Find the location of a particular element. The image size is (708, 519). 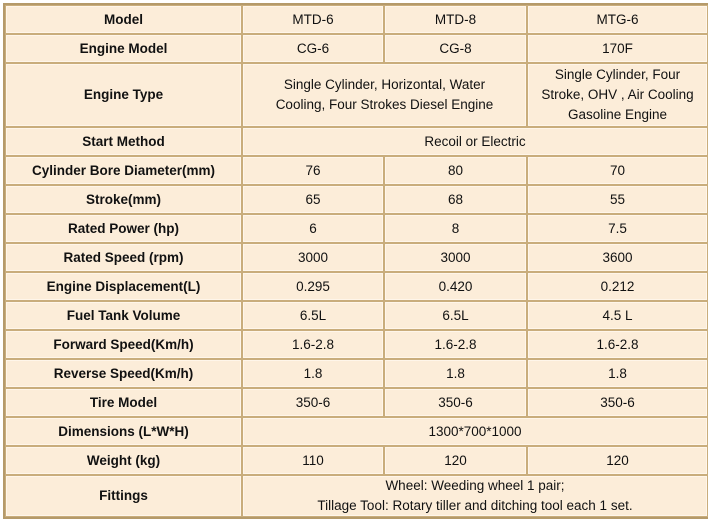

row-label: Engine Model is located at coordinates (123, 48).